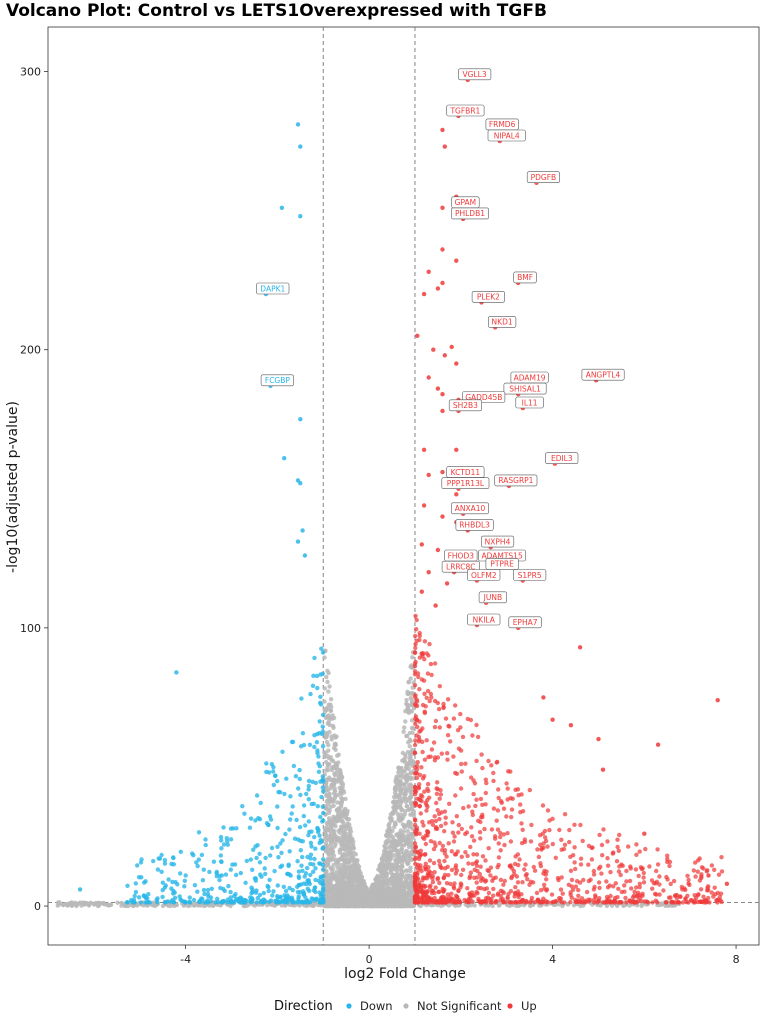  What do you see at coordinates (460, 567) in the screenshot?
I see `gene-label: LRRC8C` at bounding box center [460, 567].